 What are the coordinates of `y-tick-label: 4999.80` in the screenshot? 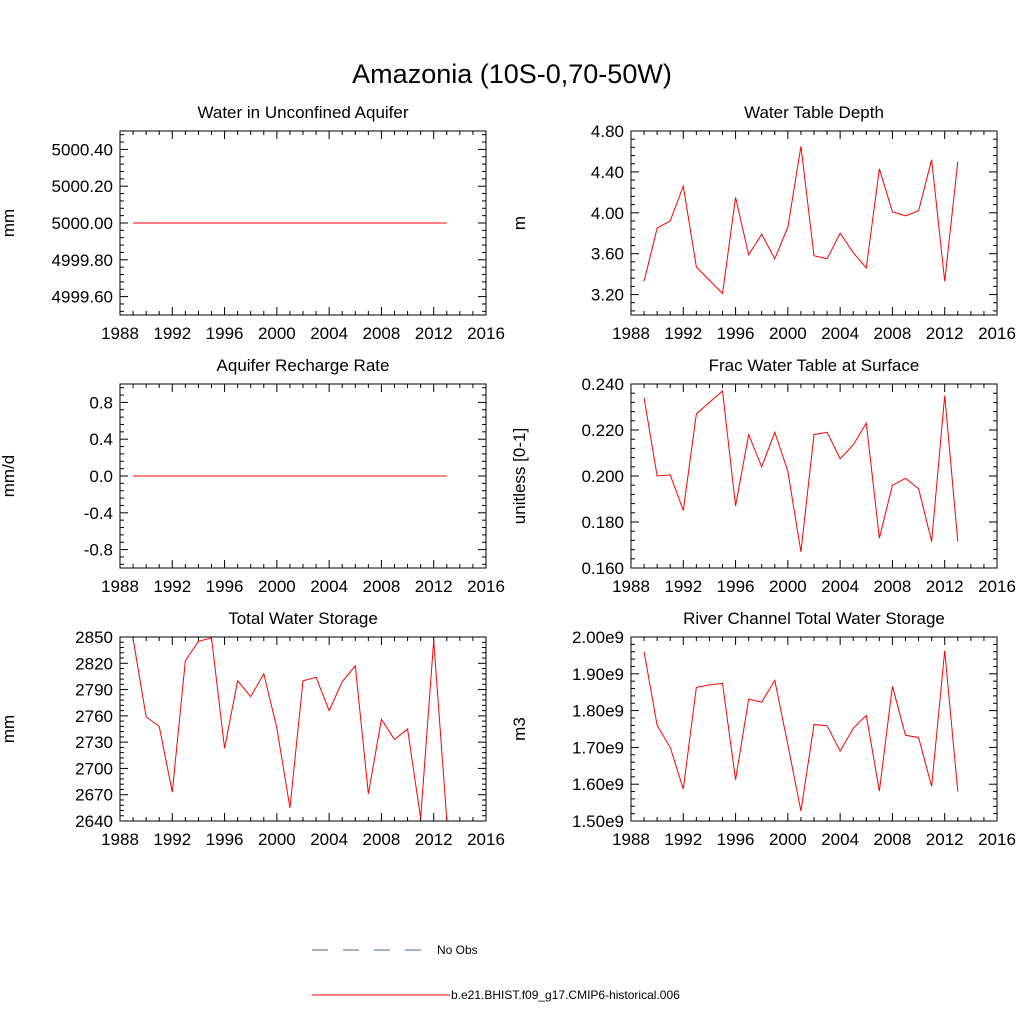 It's located at (82, 260).